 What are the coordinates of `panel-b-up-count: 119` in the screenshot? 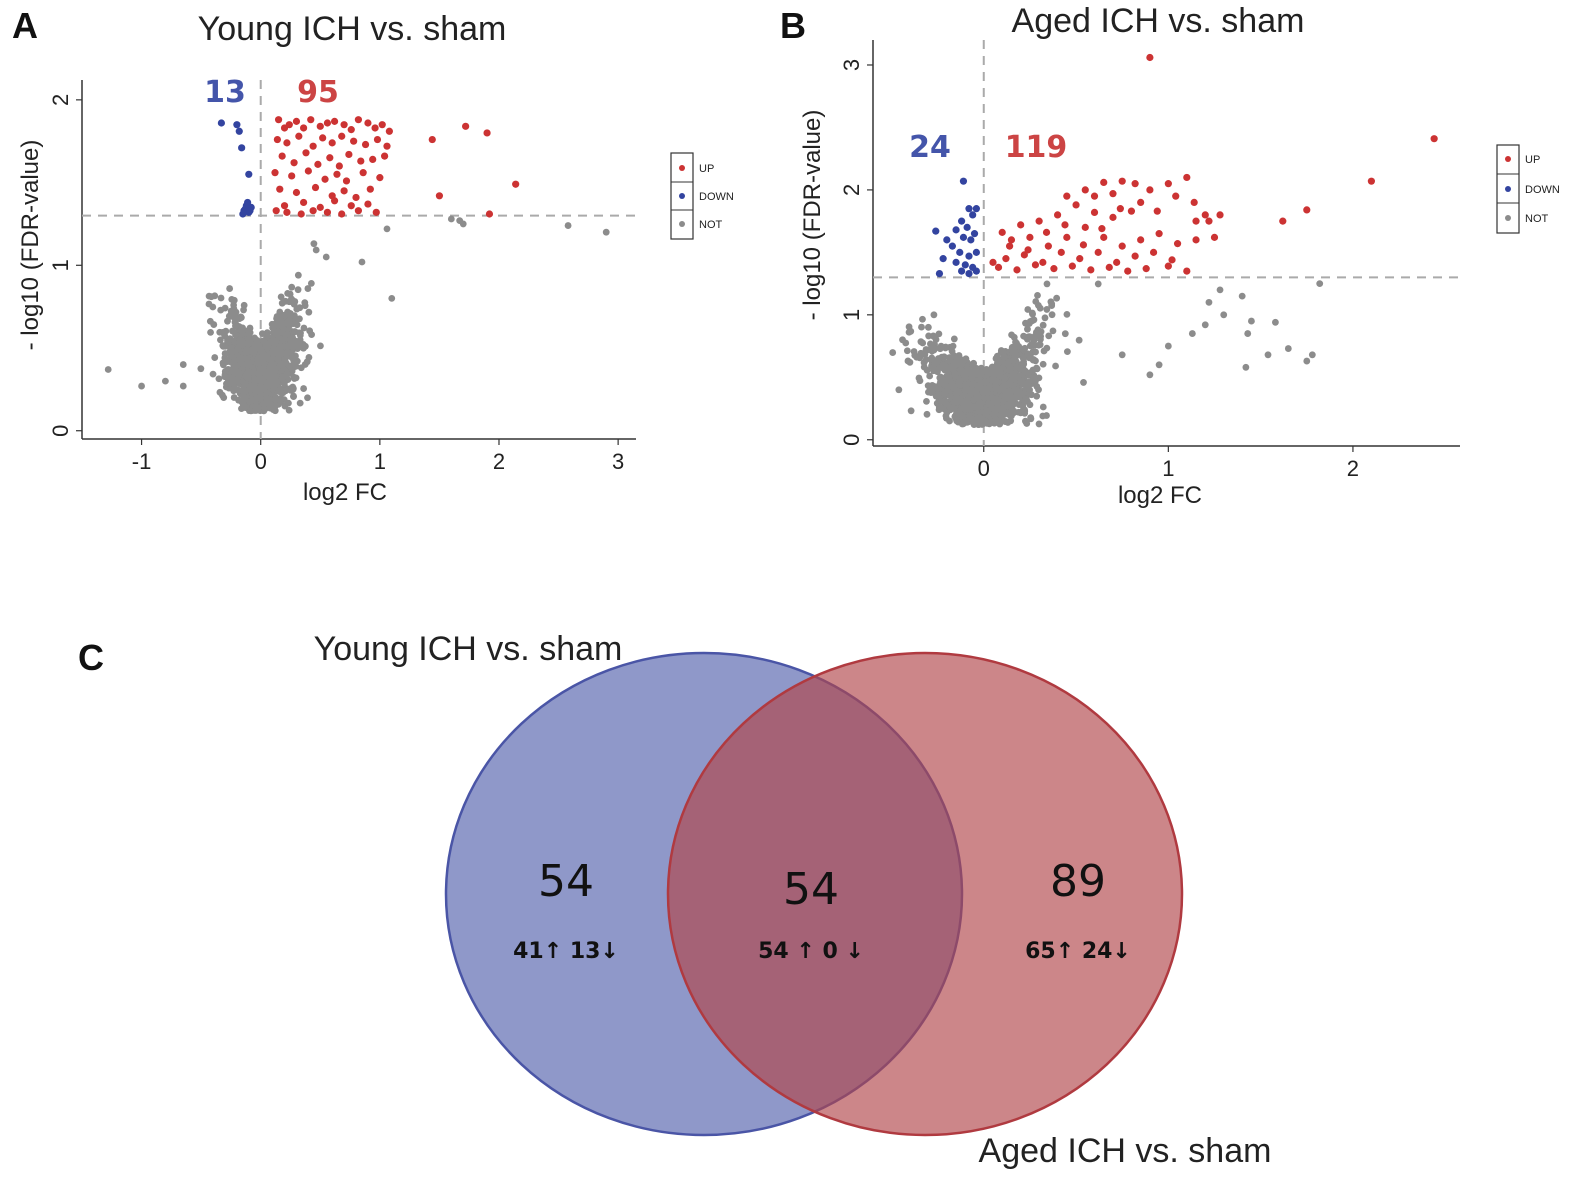 It's located at (1036, 147).